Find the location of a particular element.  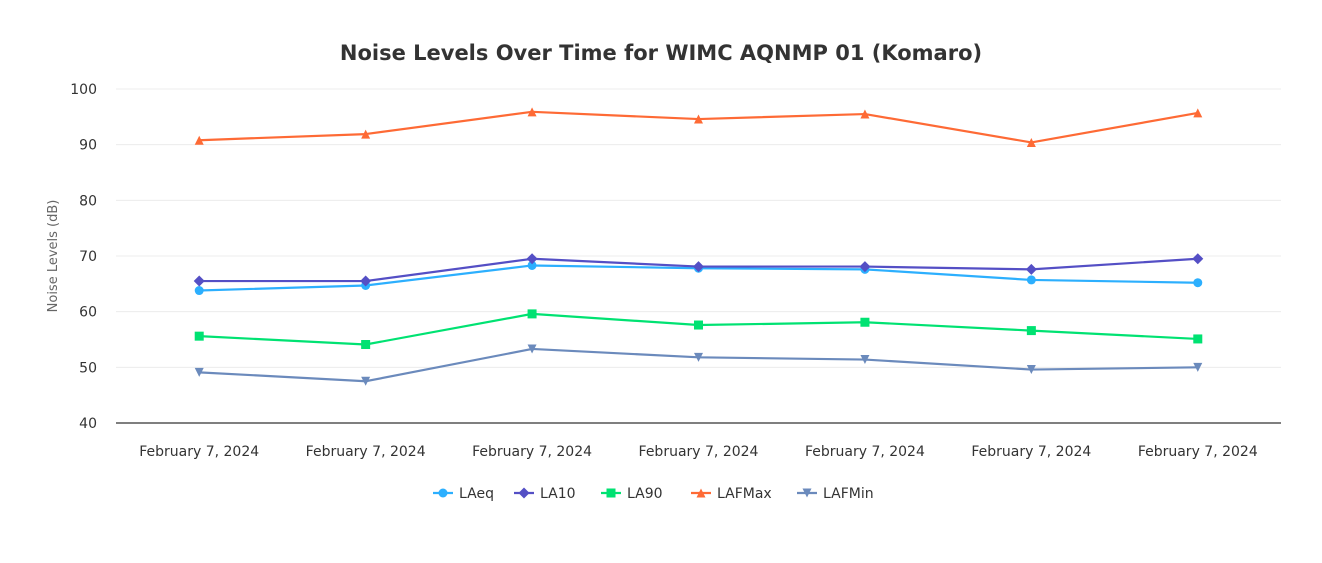

series-la10 is located at coordinates (698, 270).